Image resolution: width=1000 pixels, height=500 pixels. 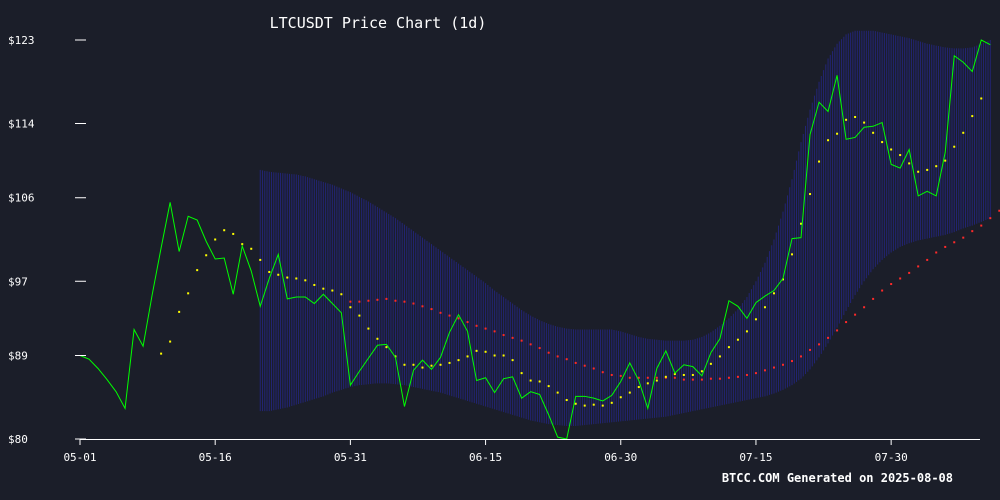 What do you see at coordinates (485, 457) in the screenshot?
I see `x-tick-label: 06-15` at bounding box center [485, 457].